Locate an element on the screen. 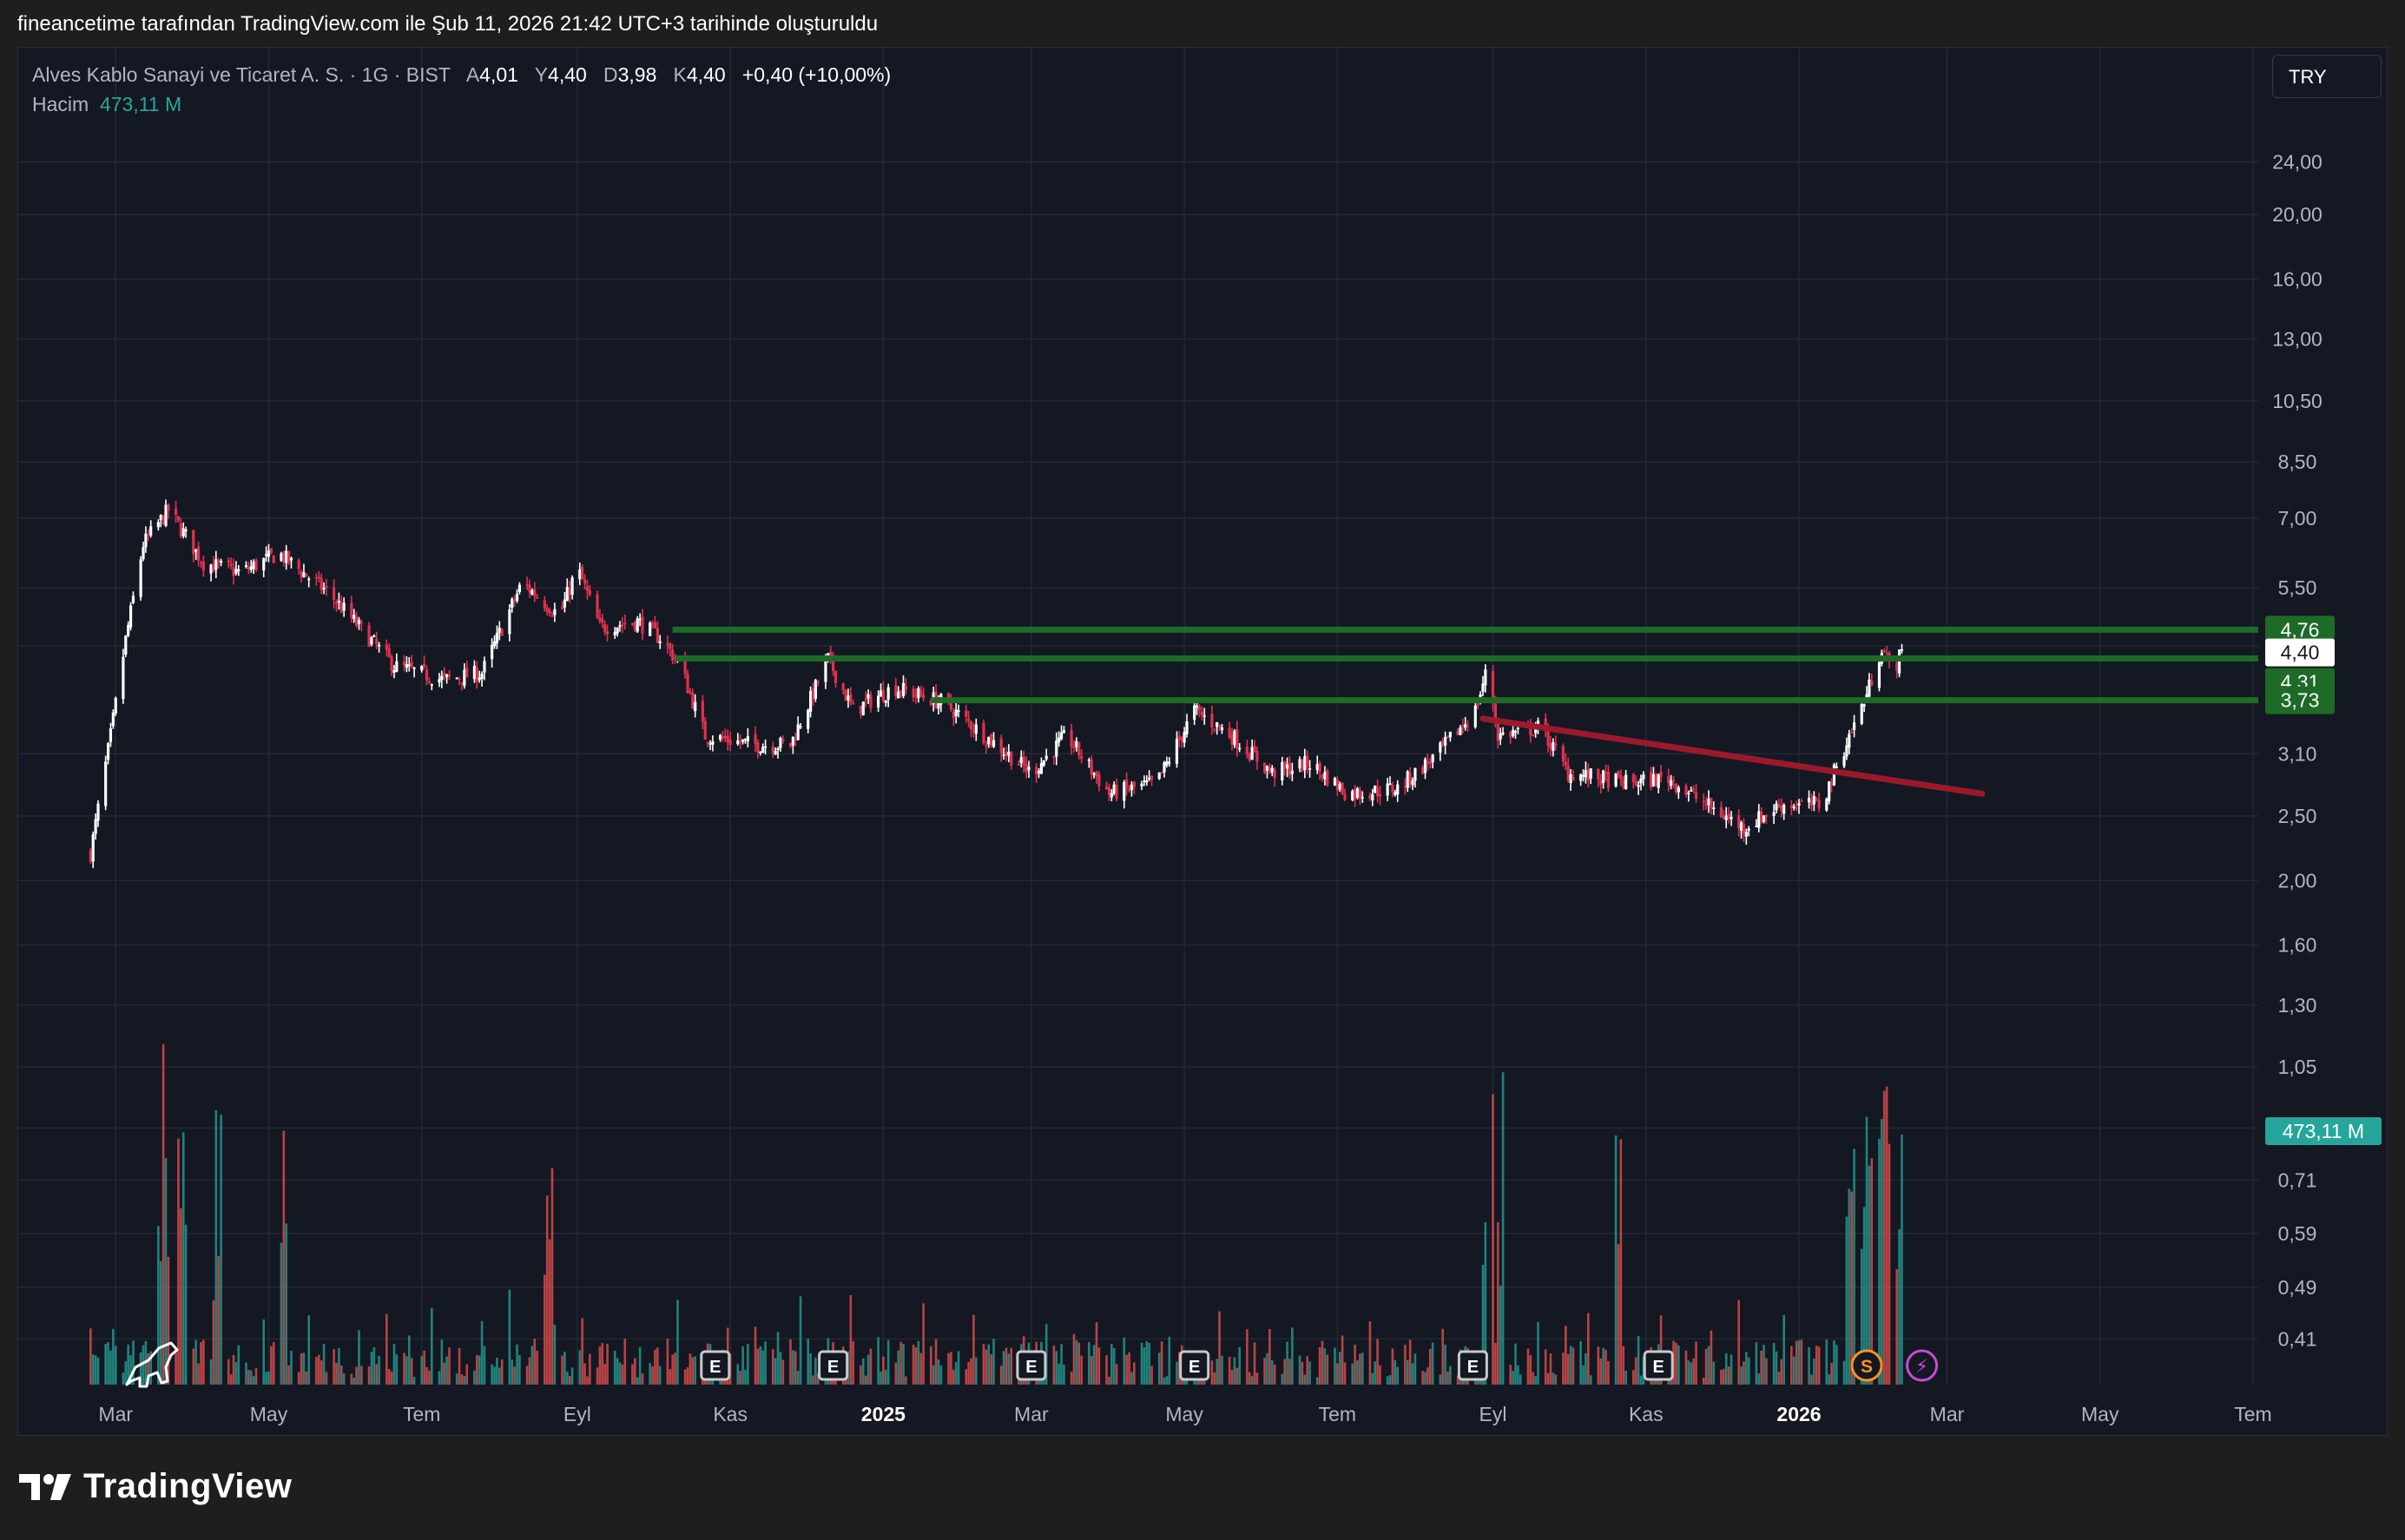  tradingview-mark-icon is located at coordinates (45, 1487).